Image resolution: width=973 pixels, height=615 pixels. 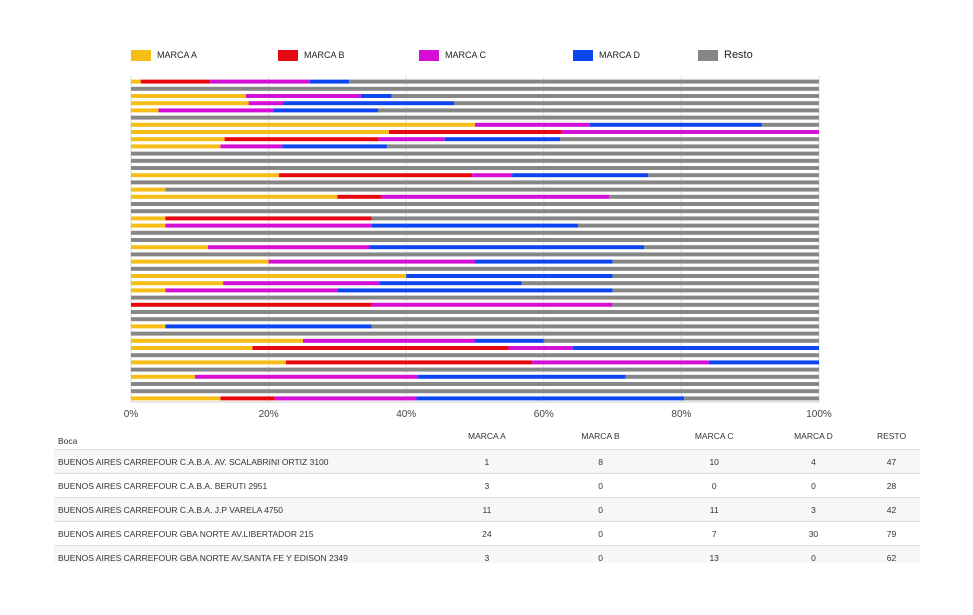 What do you see at coordinates (813, 461) in the screenshot?
I see `table-cell-value: 4` at bounding box center [813, 461].